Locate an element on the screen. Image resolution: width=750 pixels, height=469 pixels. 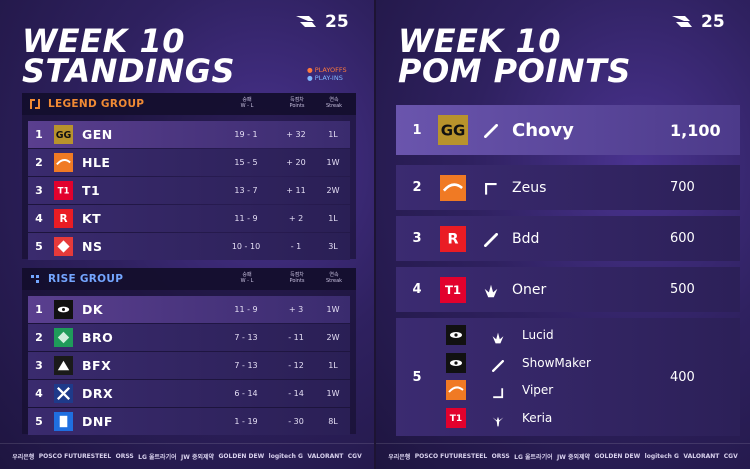
team-points: + 11 is located at coordinates (296, 190).